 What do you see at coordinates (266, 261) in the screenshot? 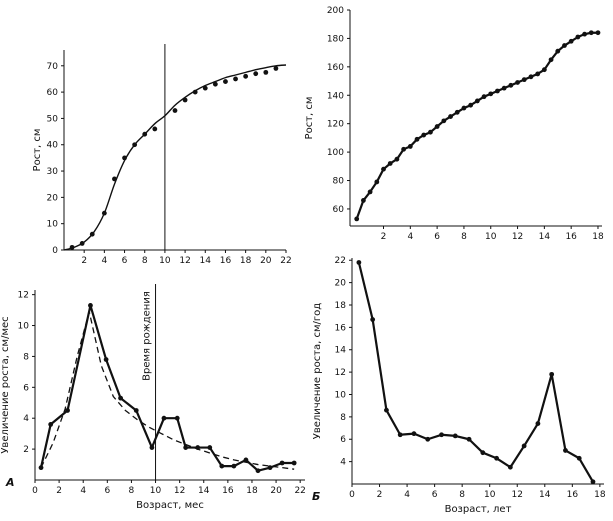
I see `x-tick-label: 20` at bounding box center [266, 261].